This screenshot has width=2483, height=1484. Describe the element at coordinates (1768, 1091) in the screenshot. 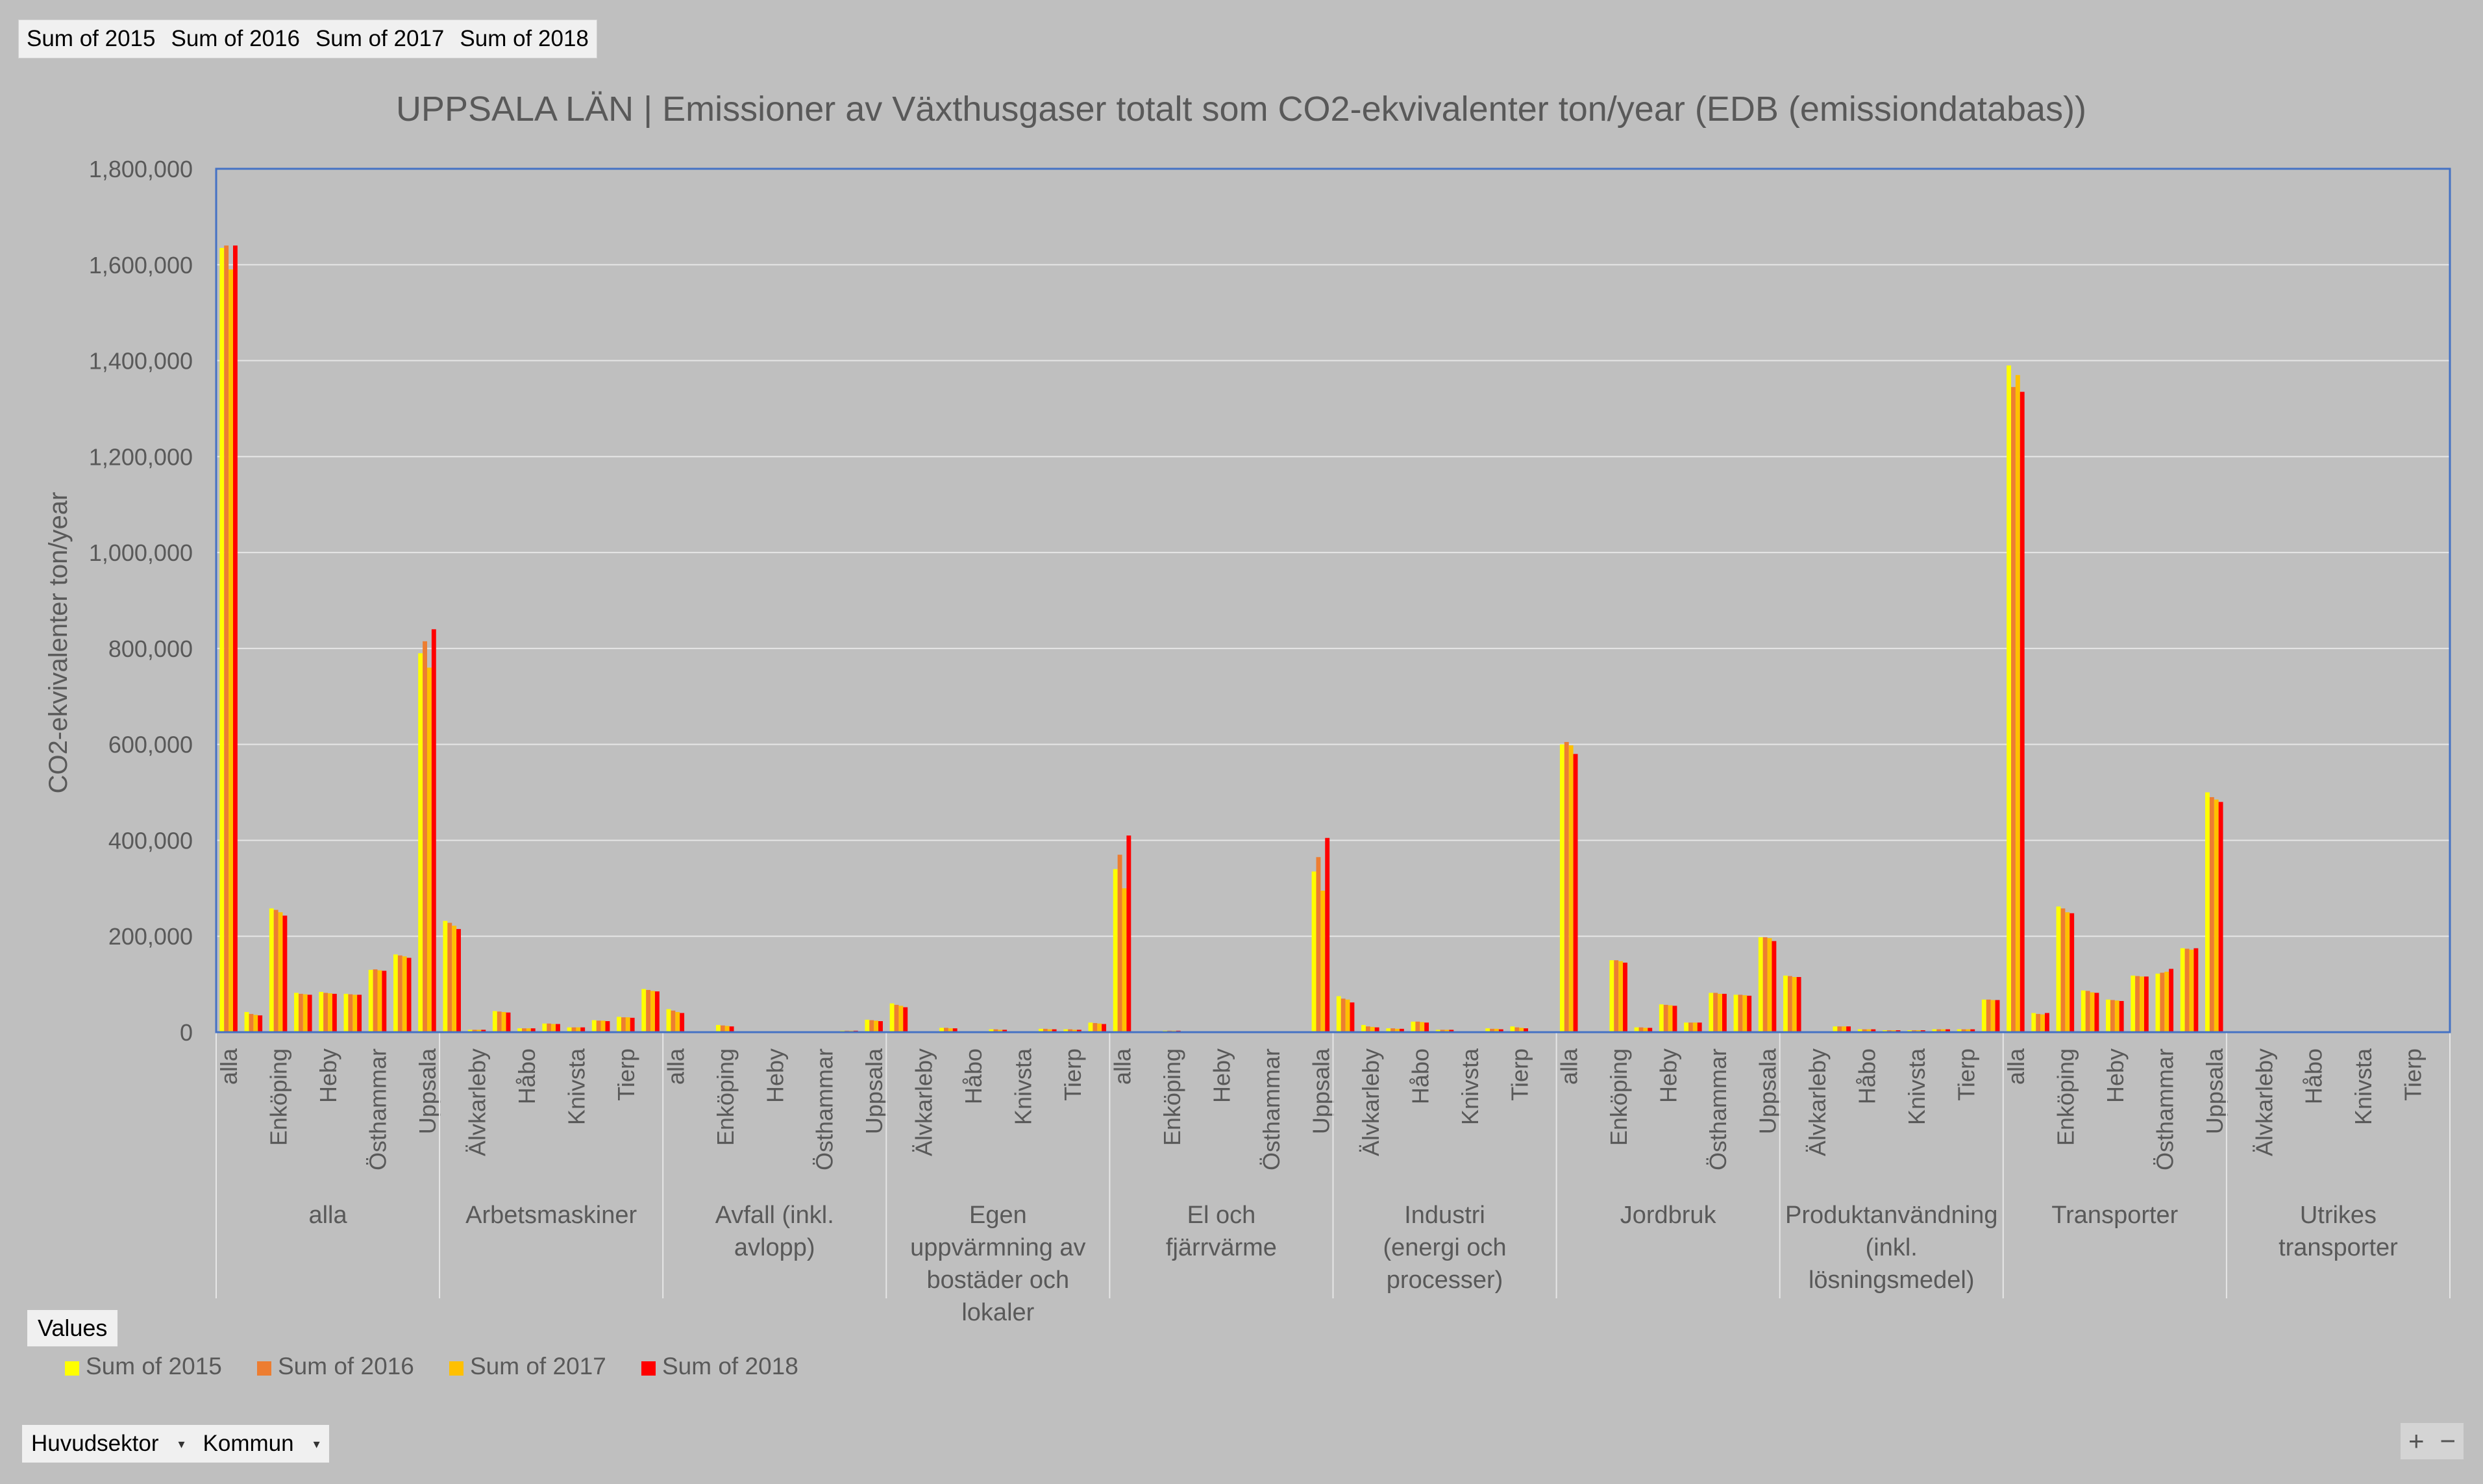

I see `x-category-label: Uppsala` at that location.